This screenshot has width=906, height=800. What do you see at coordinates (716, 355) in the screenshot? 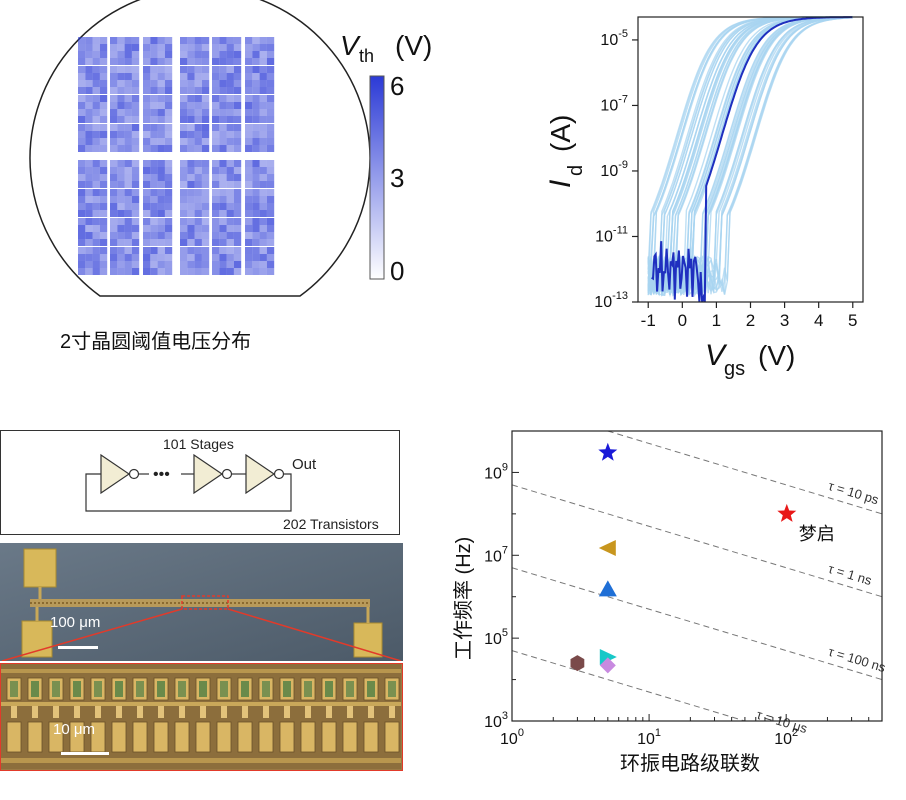
I see `iv-x-label-main: V` at bounding box center [716, 355].